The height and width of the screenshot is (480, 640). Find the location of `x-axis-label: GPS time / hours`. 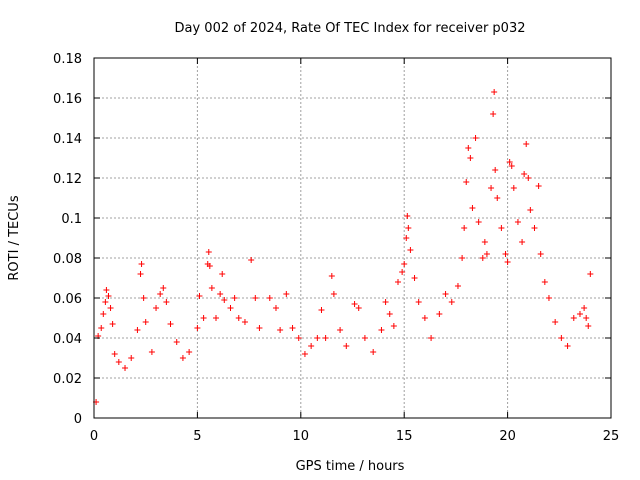

x-axis-label: GPS time / hours is located at coordinates (350, 466).